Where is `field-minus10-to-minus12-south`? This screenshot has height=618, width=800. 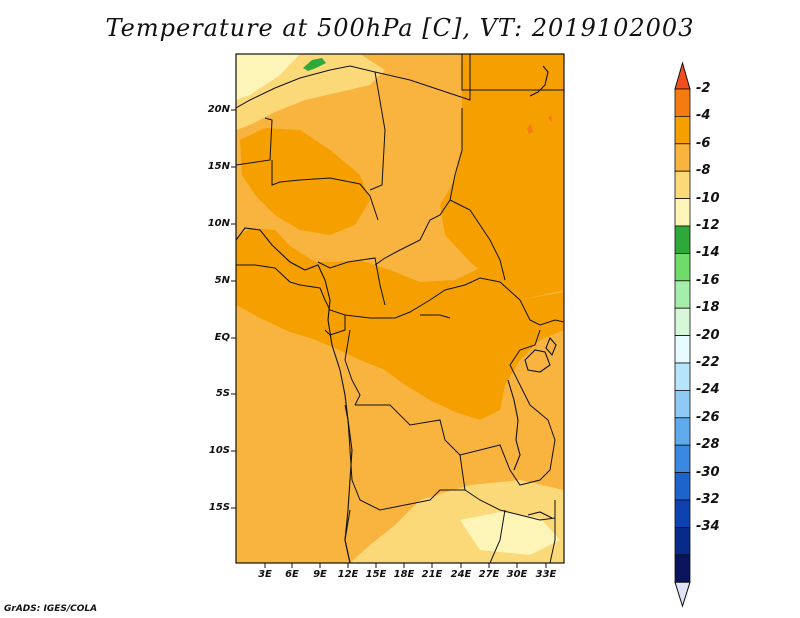 field-minus10-to-minus12-south is located at coordinates (510, 533).